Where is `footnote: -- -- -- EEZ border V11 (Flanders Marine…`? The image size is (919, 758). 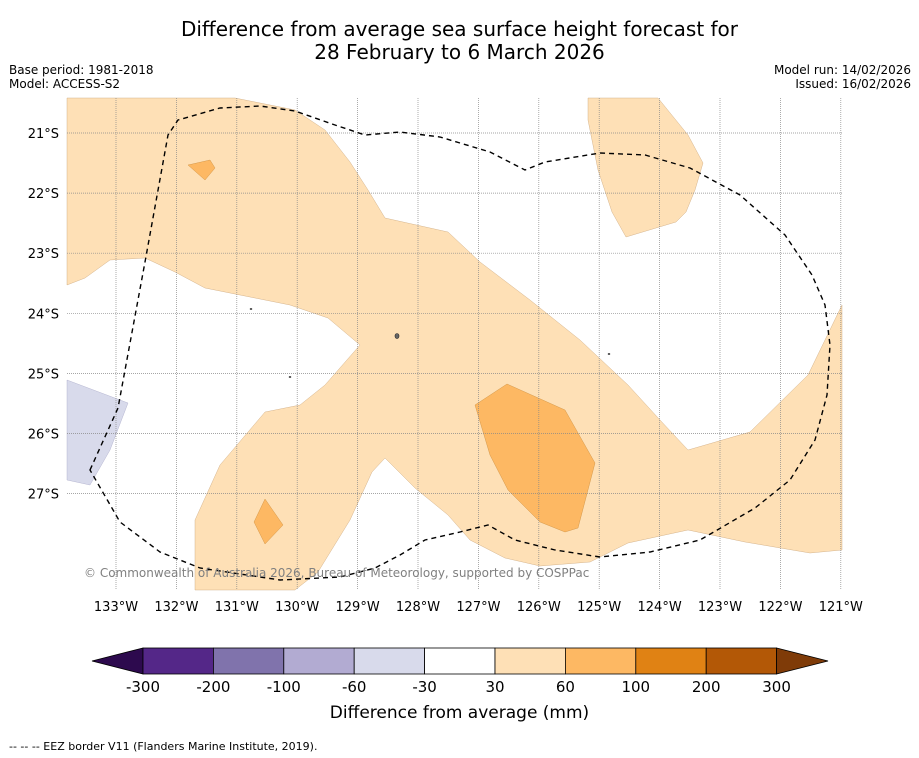
footnote: -- -- -- EEZ border V11 (Flanders Marine… is located at coordinates (163, 746).